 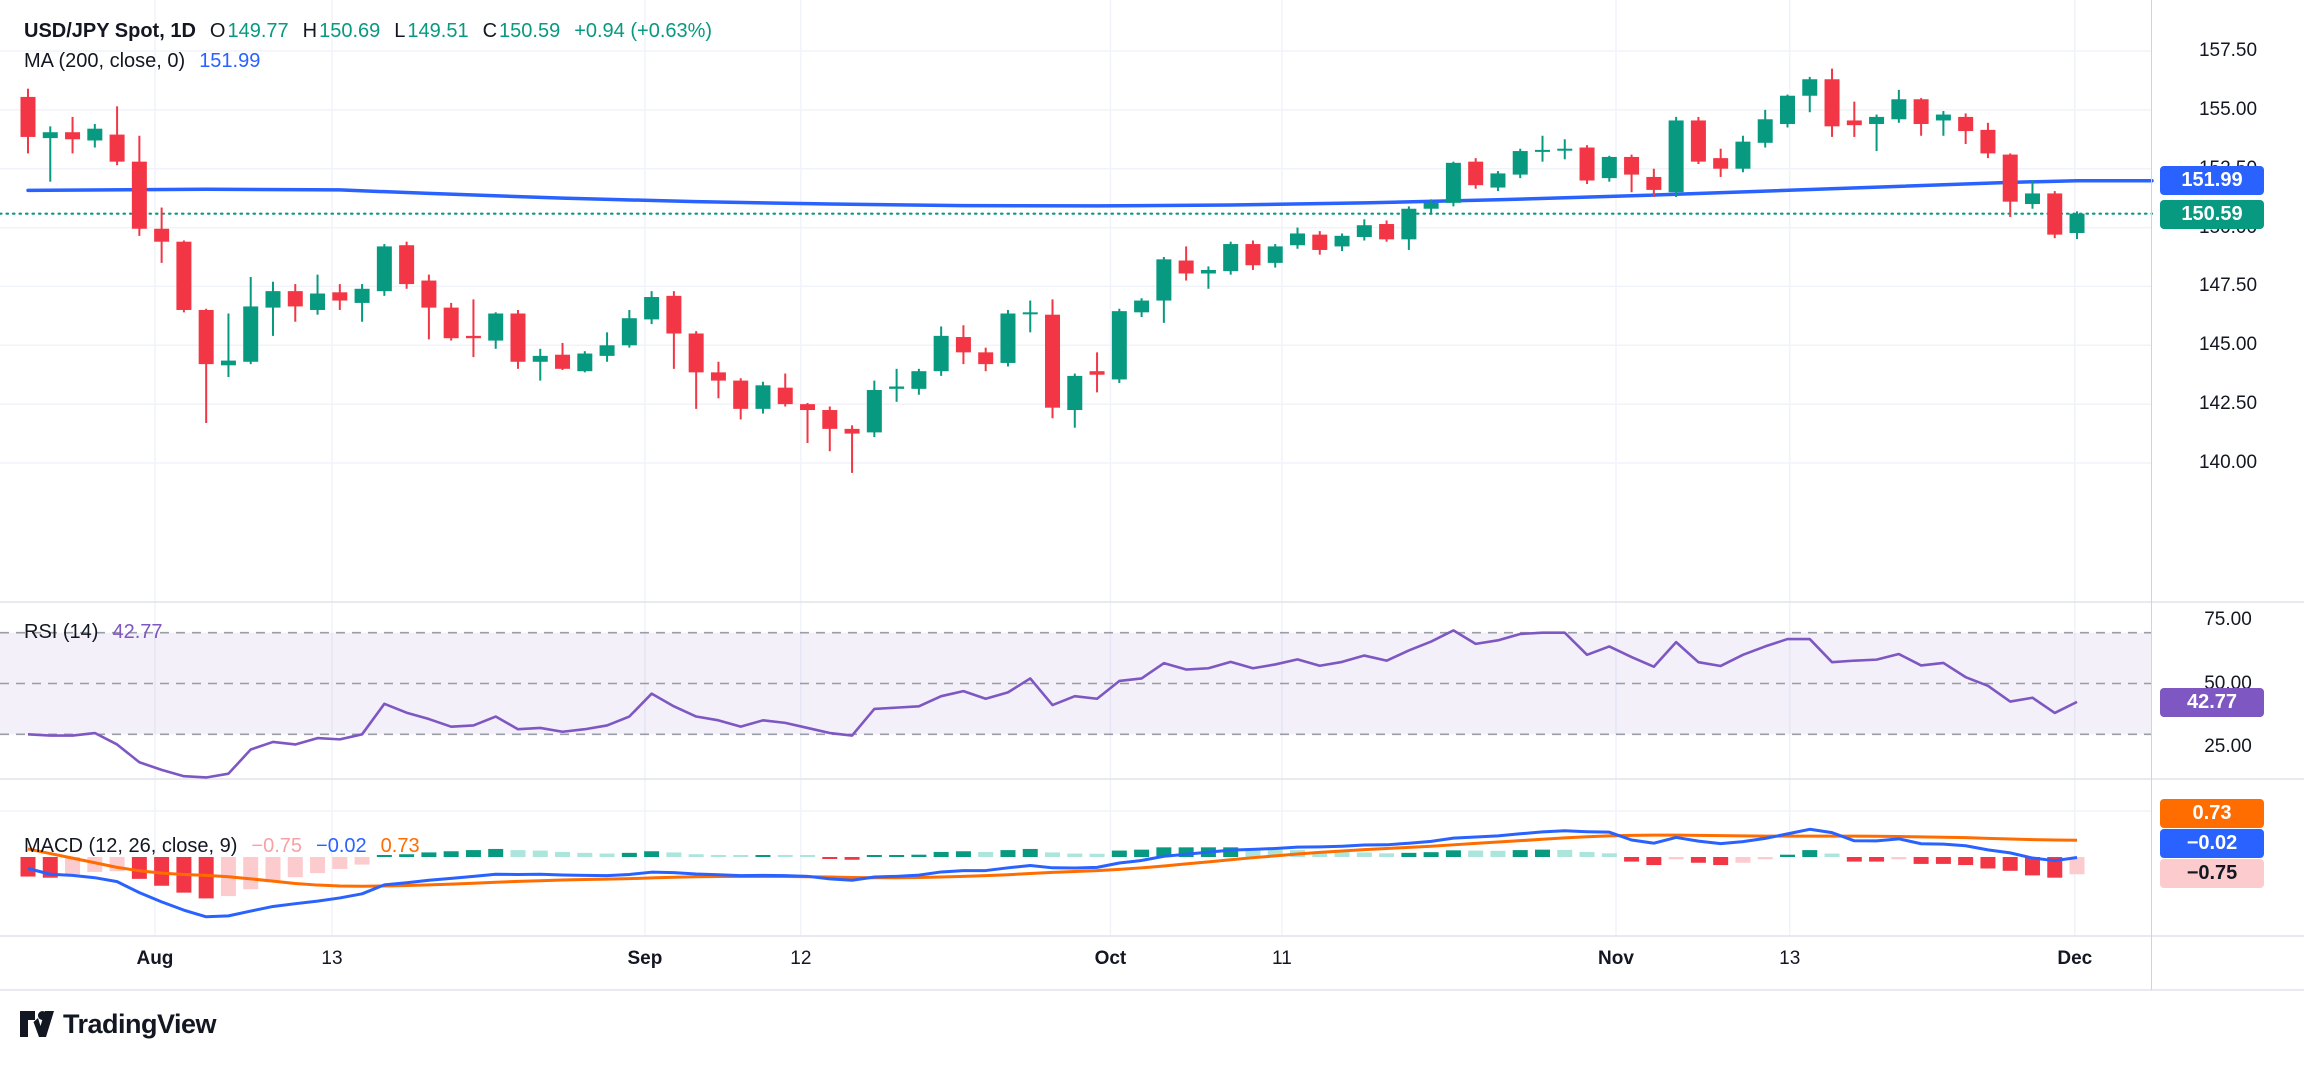 I want to click on macd-label: MACD (12, 26, close, 9), so click(x=131, y=846).